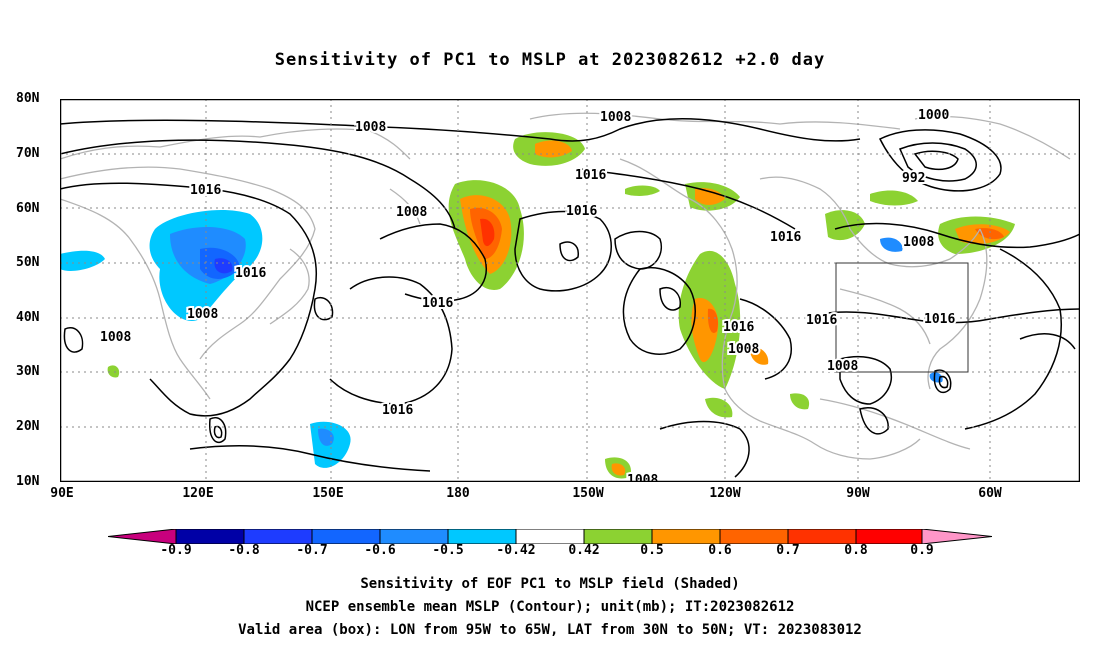 The image size is (1100, 650). I want to click on lat-label: 80N, so click(28, 98).